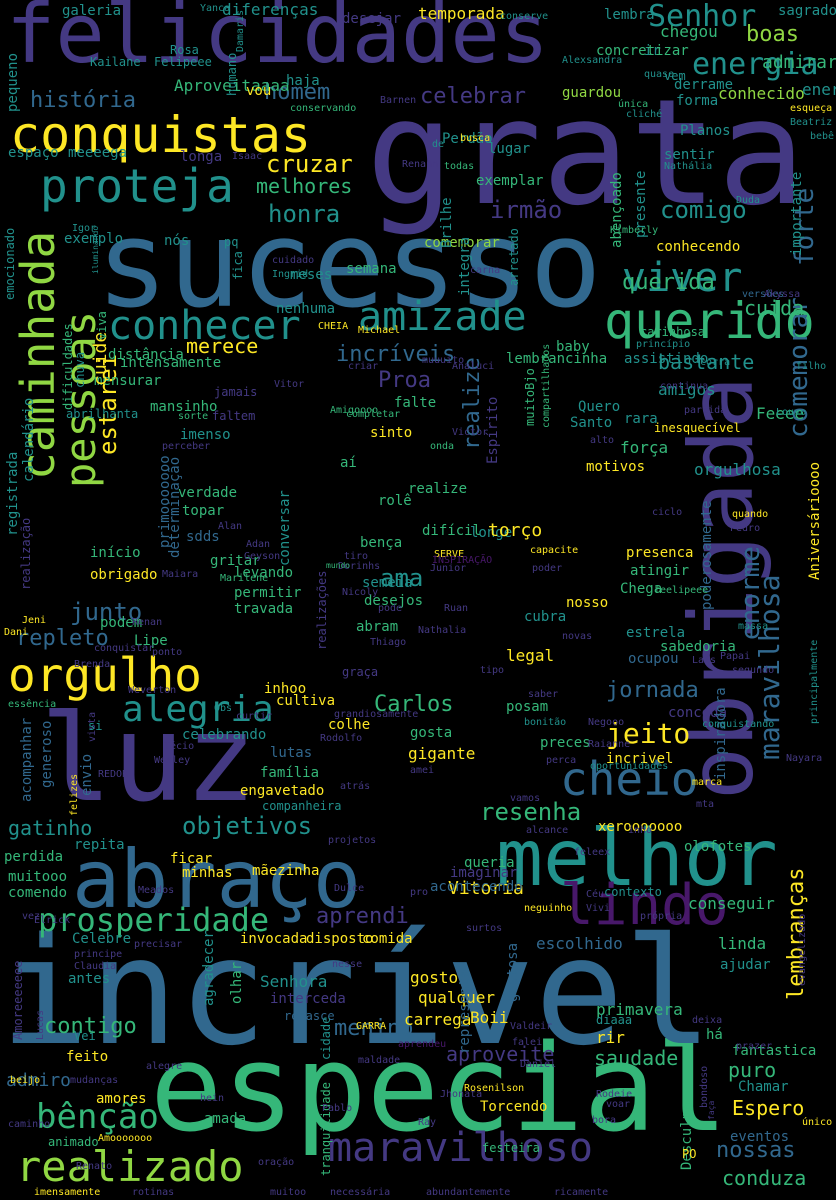 This screenshot has height=1200, width=836. What do you see at coordinates (396, 354) in the screenshot?
I see `cloud-word: incríveis` at bounding box center [396, 354].